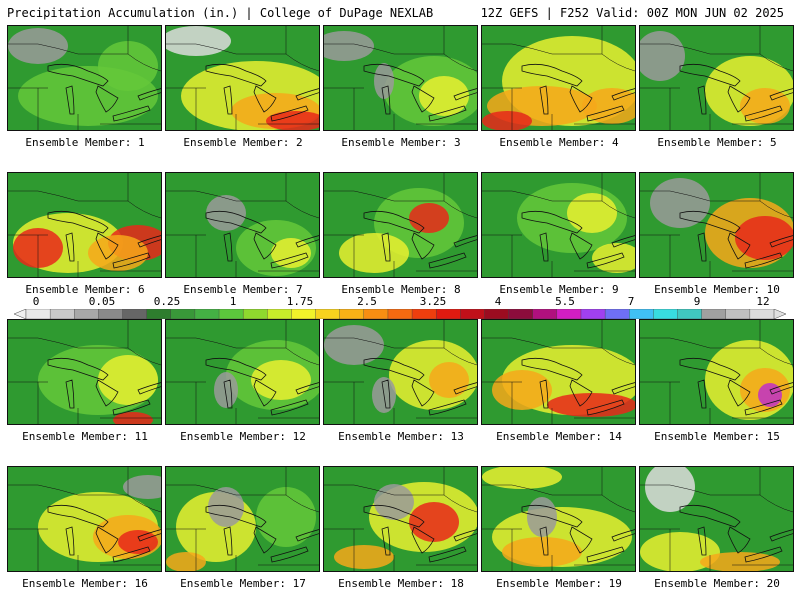 Image resolution: width=800 pixels, height=600 pixels. What do you see at coordinates (167, 301) in the screenshot?
I see `colorbar-tick-label: 0.25` at bounding box center [167, 301].